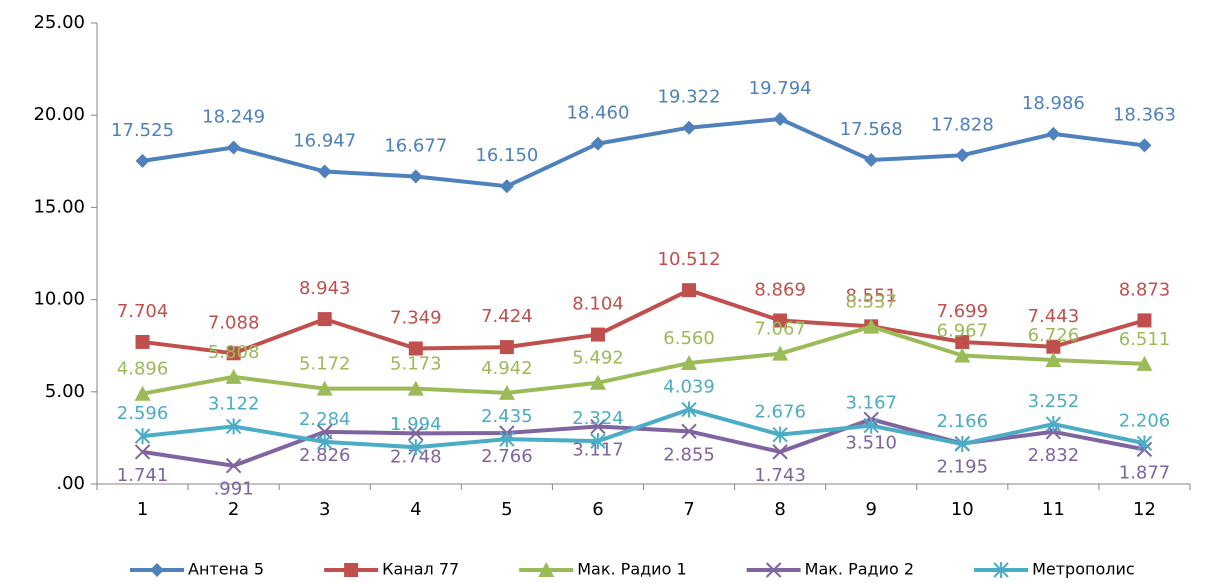 The height and width of the screenshot is (582, 1222). I want to click on data-label: 1.877, so click(1145, 472).